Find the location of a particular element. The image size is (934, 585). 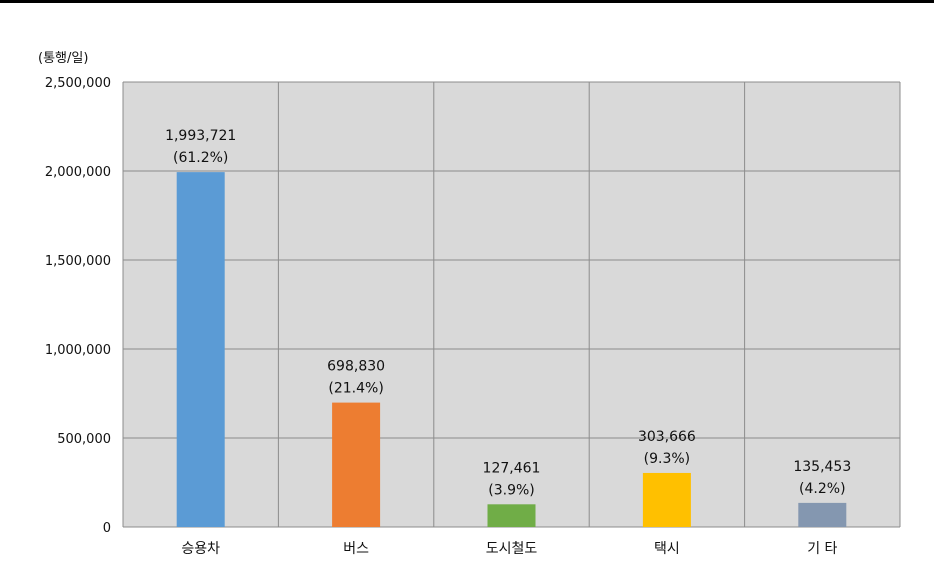

value-label: 1,993,721 is located at coordinates (200, 136).